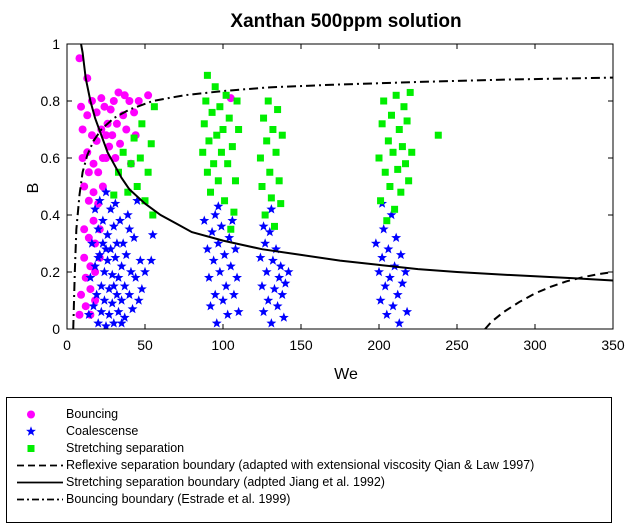 The image size is (627, 524). What do you see at coordinates (309, 448) in the screenshot?
I see `legend-item-stretching-separation: Stretching separation` at bounding box center [309, 448].